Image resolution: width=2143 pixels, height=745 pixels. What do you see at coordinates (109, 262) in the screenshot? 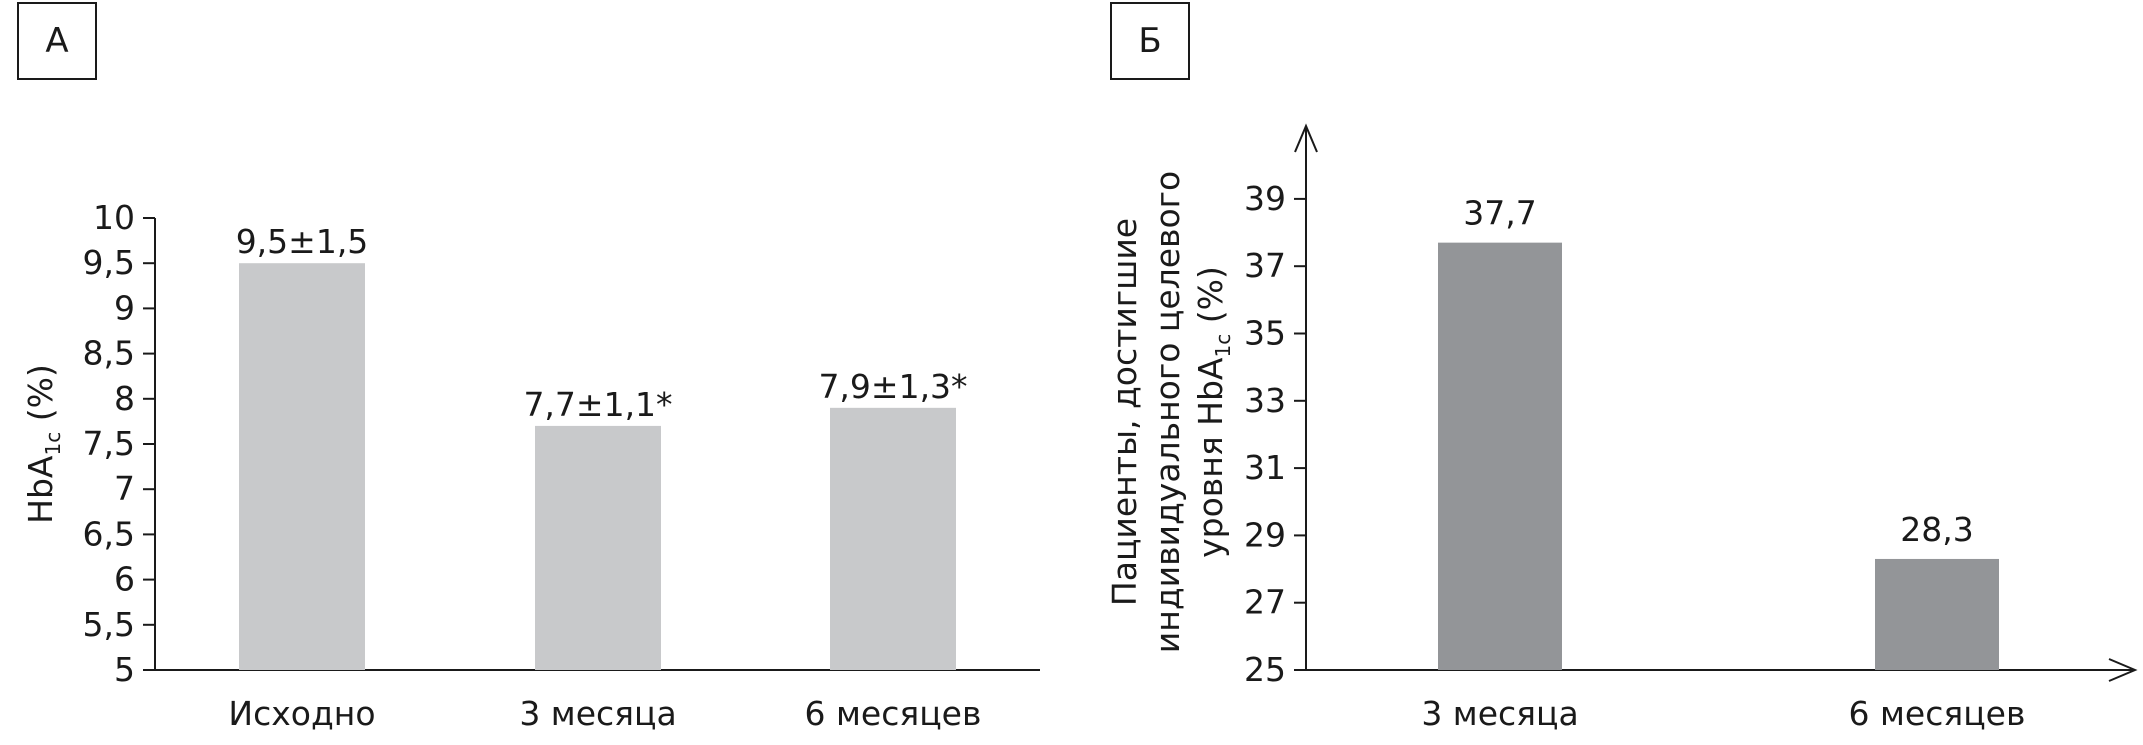
I see `y-tick-label: 9,5` at bounding box center [109, 262].